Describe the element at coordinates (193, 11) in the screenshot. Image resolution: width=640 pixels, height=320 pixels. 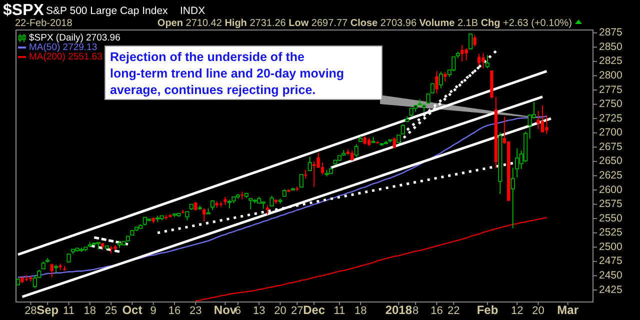
I see `text: INDX` at that location.